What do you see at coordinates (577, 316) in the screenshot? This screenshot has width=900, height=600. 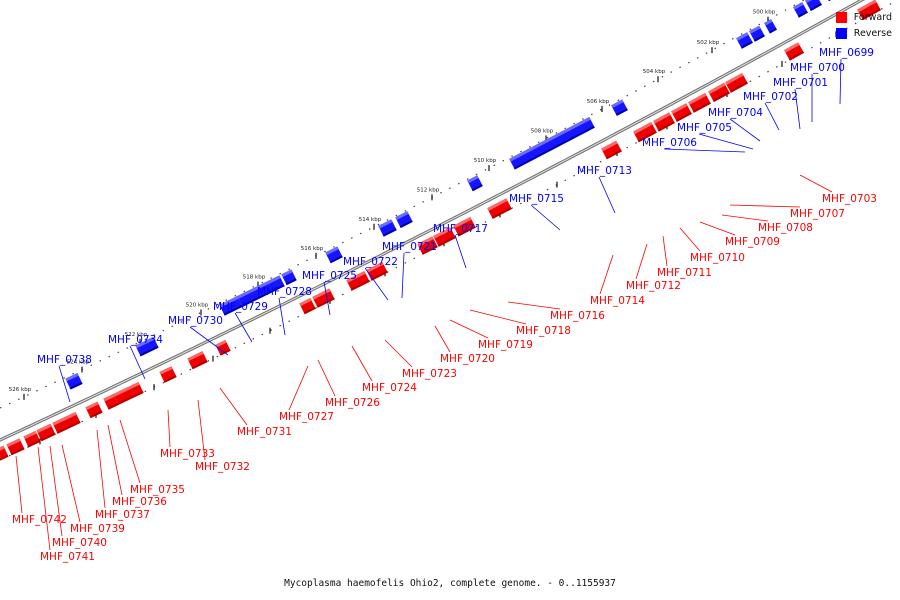 I see `gene-label-mhf_0716: MHF_0716` at bounding box center [577, 316].